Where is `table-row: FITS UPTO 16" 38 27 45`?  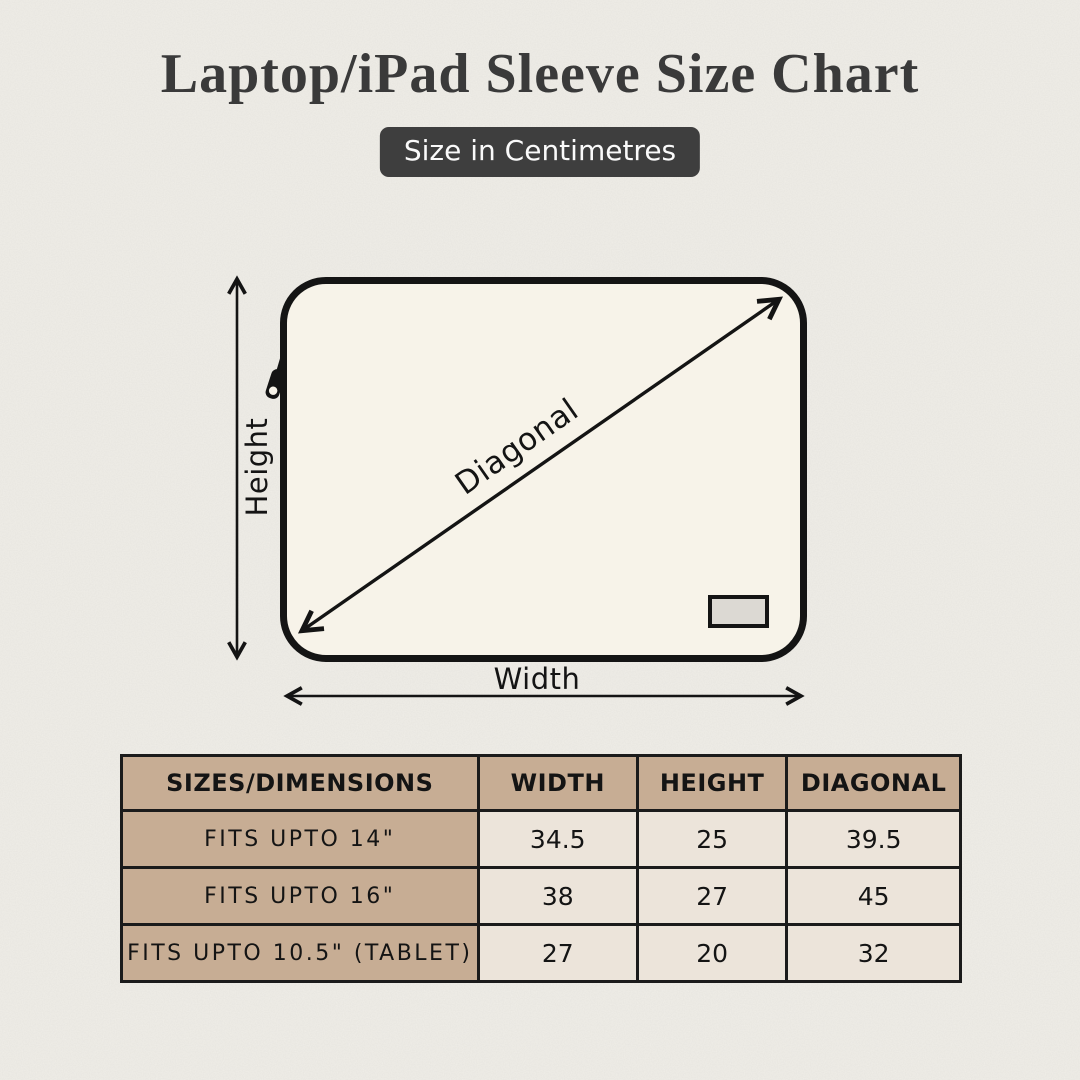 table-row: FITS UPTO 16" 38 27 45 is located at coordinates (541, 896).